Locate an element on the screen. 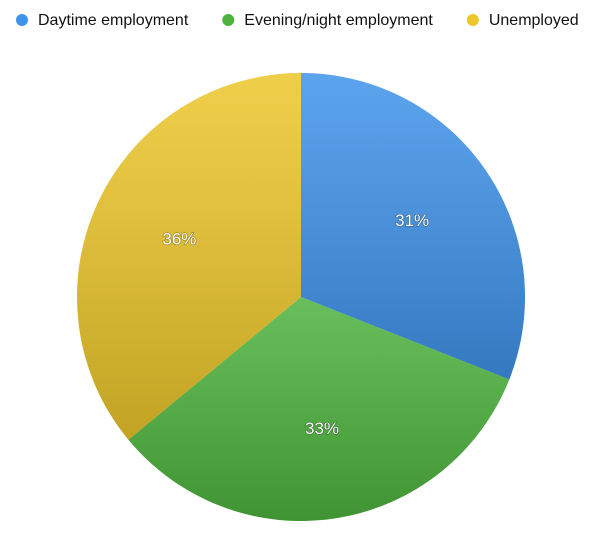 The width and height of the screenshot is (600, 537). slice-label: 31% is located at coordinates (412, 220).